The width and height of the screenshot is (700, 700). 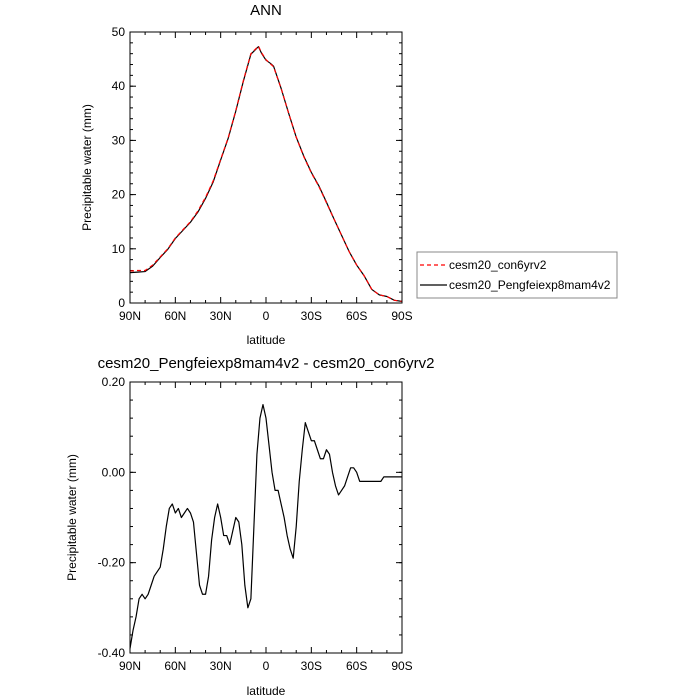 What do you see at coordinates (114, 472) in the screenshot?
I see `y-tick-label: 0.00` at bounding box center [114, 472].